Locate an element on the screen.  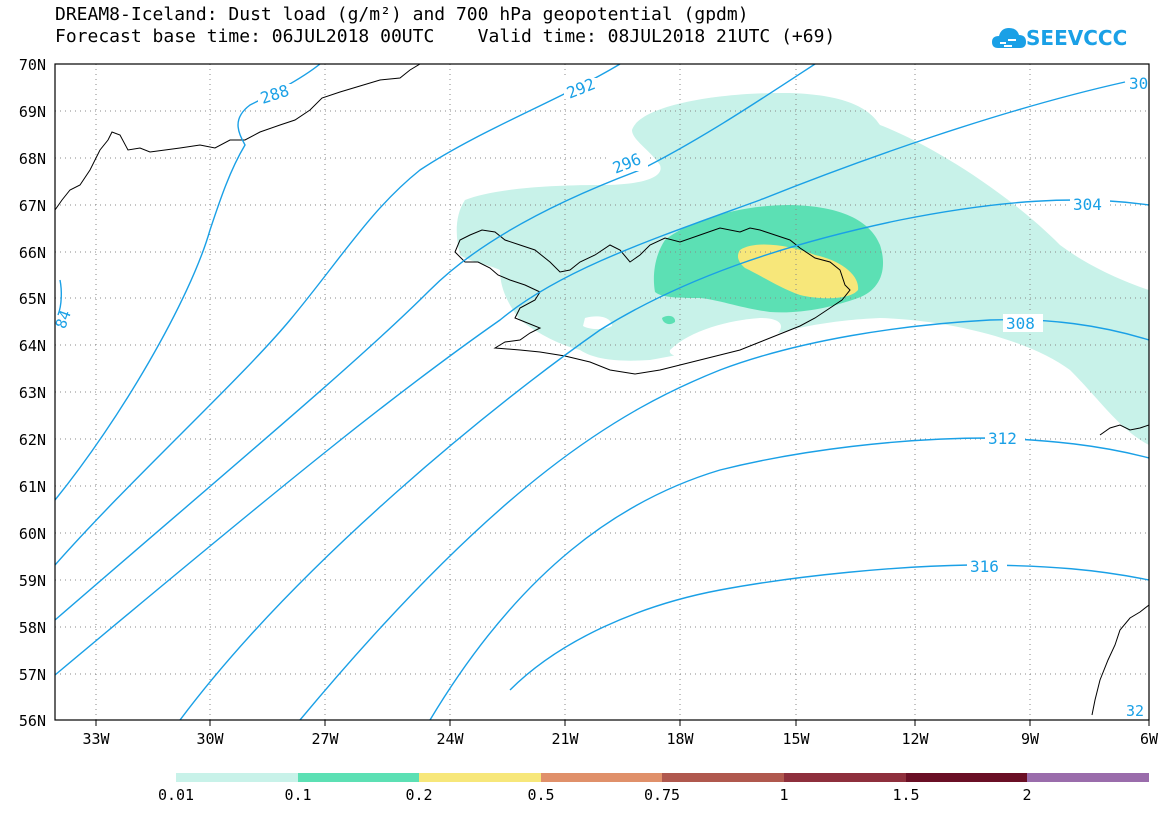
colorbar-label: 2 is located at coordinates (1027, 795).